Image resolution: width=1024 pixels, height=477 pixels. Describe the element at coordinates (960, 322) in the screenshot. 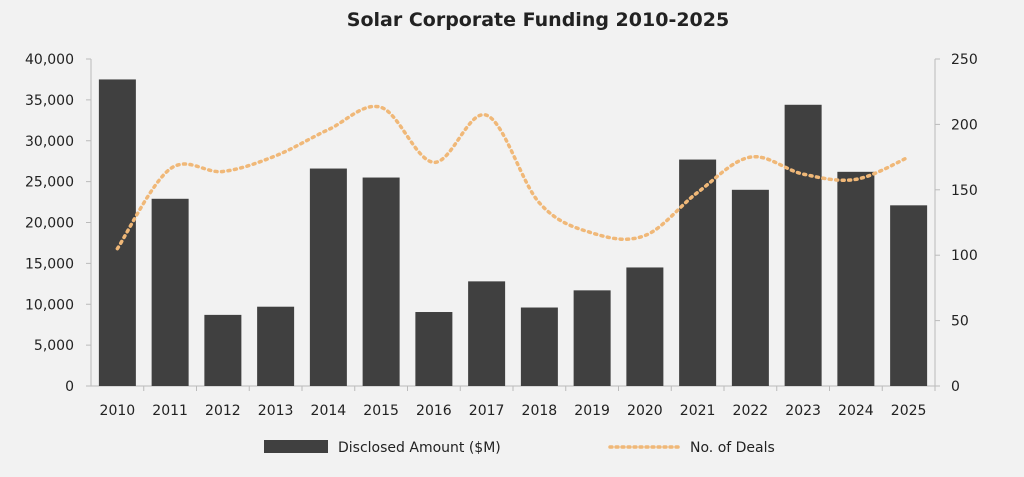

I see `right-tick-label: 50` at that location.